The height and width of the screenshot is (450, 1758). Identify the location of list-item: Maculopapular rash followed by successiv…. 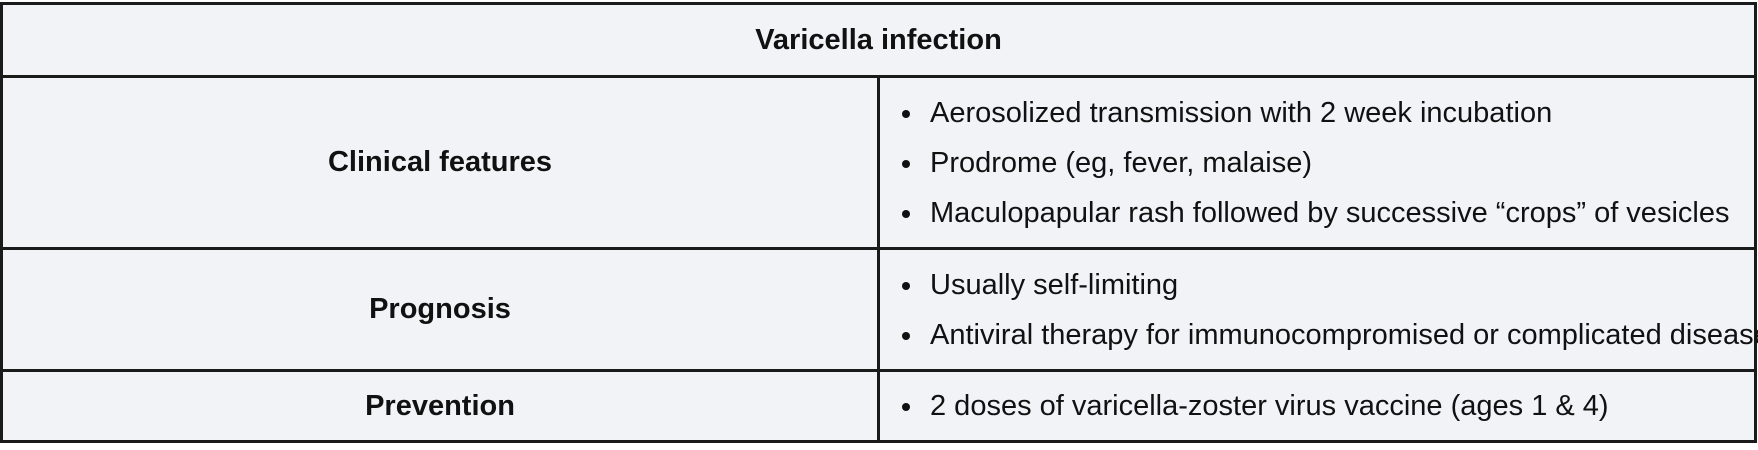
(1315, 213).